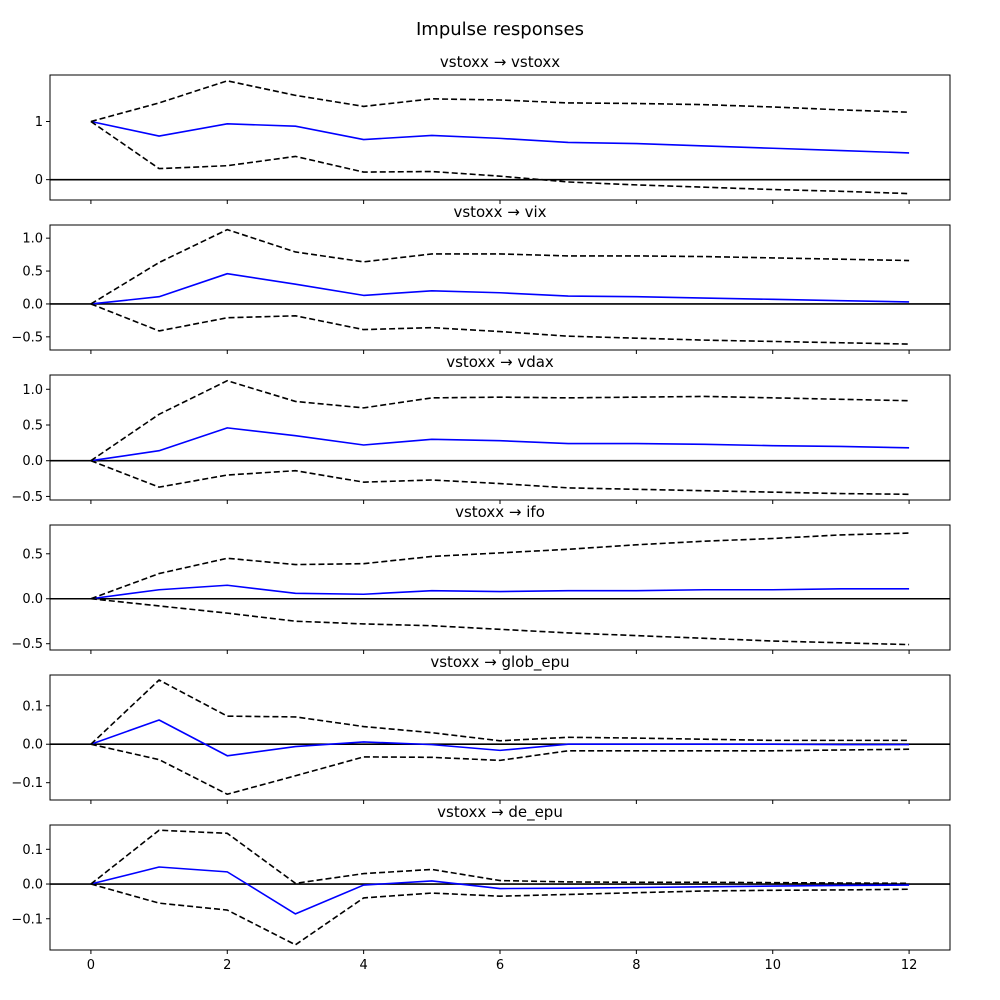 This screenshot has width=1000, height=1000. I want to click on panel-1: vstoxx → vstoxx 0 1, so click(493, 128).